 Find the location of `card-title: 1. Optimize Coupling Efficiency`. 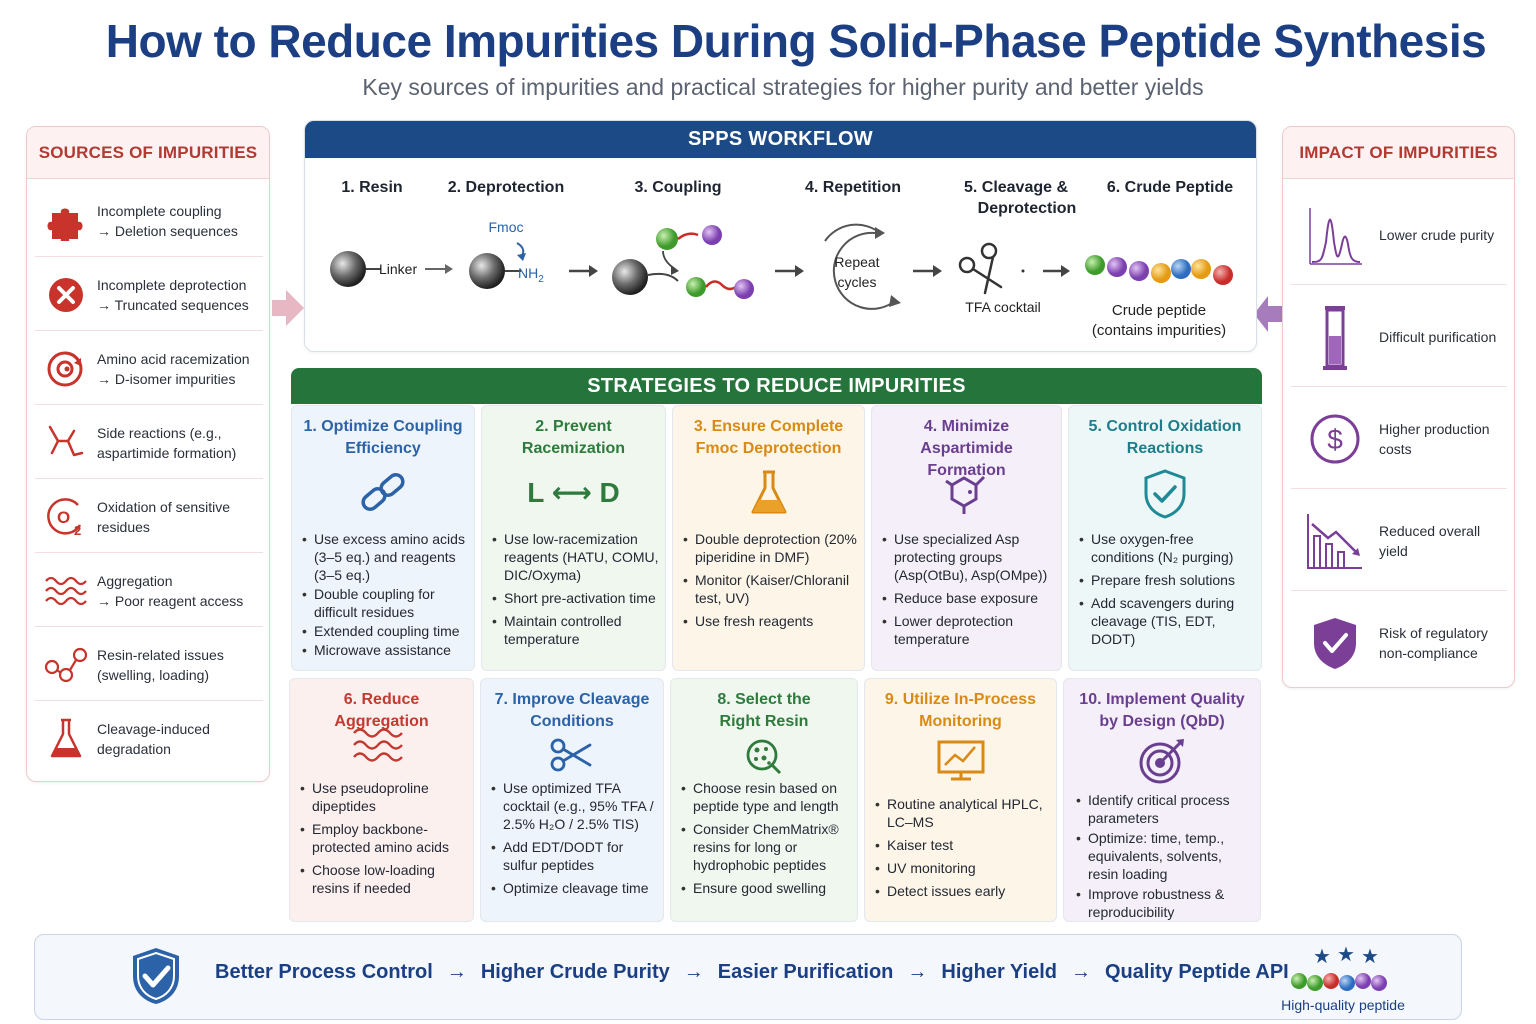

card-title: 1. Optimize Coupling Efficiency is located at coordinates (383, 437).